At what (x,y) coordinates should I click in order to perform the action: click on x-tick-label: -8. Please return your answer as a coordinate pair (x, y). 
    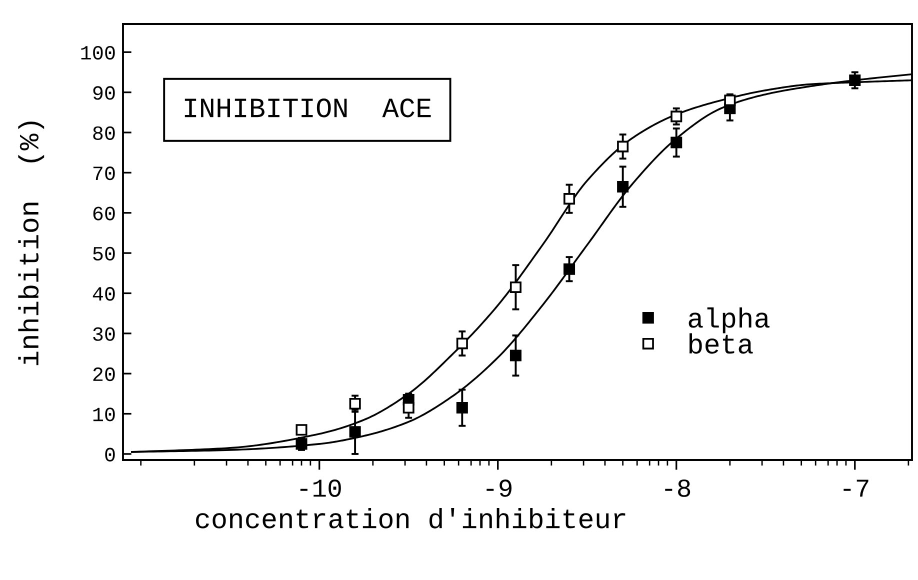
    Looking at the image, I should click on (677, 488).